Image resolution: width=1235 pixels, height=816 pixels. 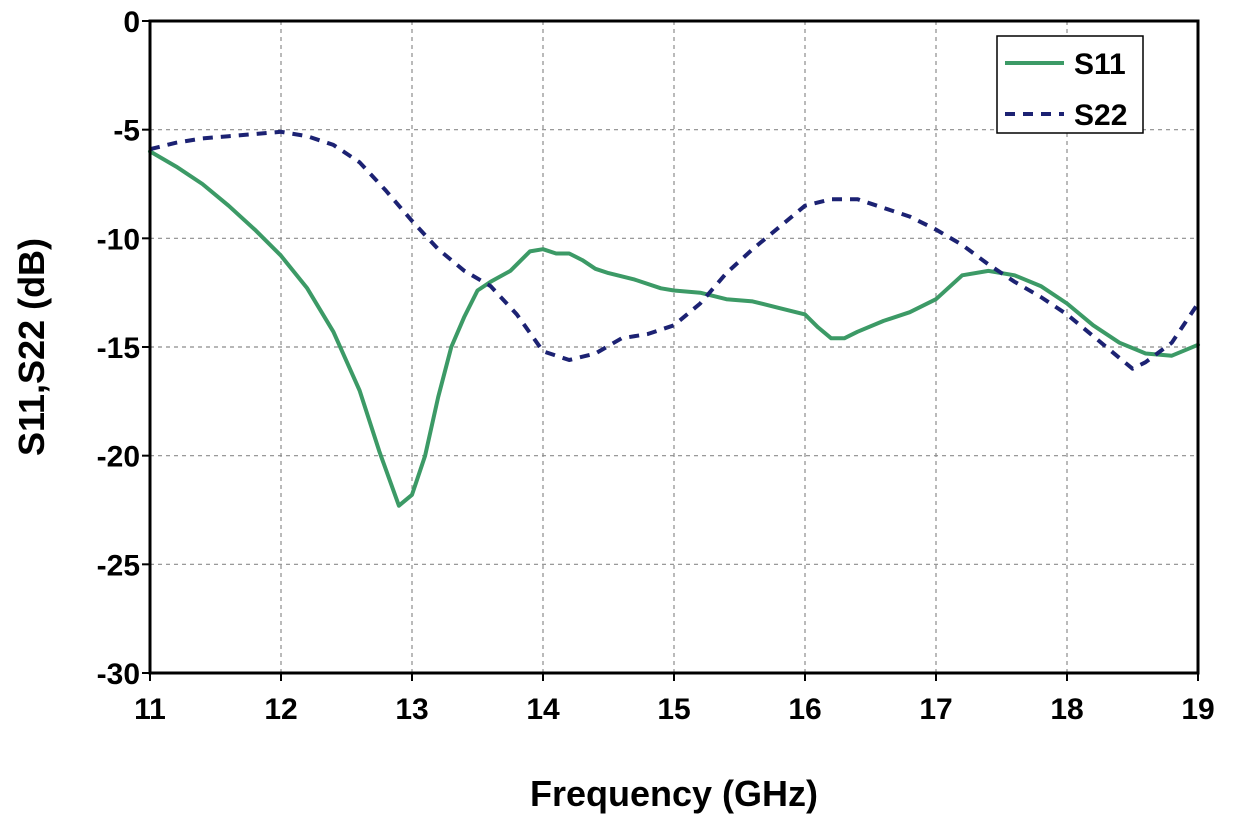 I want to click on x-tick-label: 13, so click(x=411, y=709).